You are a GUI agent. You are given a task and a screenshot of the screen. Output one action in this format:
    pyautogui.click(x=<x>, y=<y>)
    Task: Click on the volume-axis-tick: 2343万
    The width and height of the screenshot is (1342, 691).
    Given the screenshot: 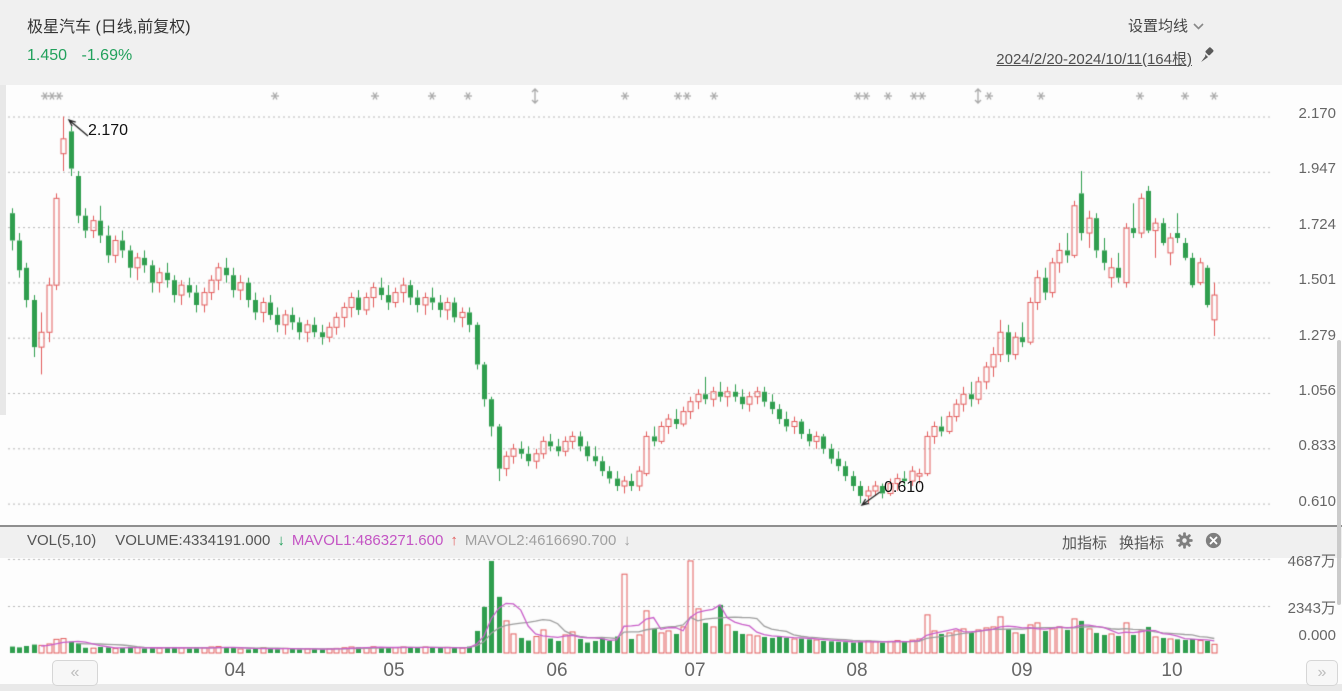 What is the action you would take?
    pyautogui.click(x=1311, y=608)
    